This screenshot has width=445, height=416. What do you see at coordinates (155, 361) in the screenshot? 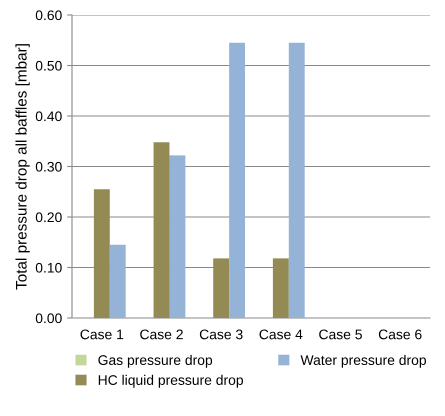
I see `legend-label: Gas pressure drop` at bounding box center [155, 361].